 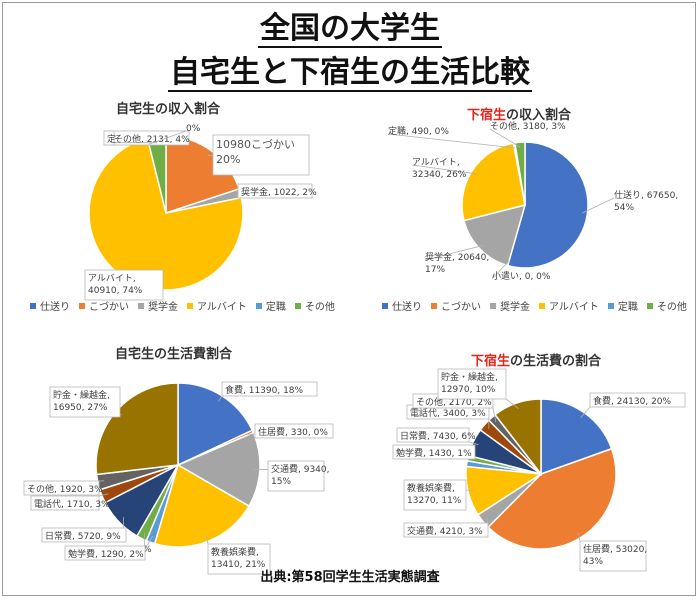 What do you see at coordinates (468, 390) in the screenshot?
I see `data-label: 12970, 10%` at bounding box center [468, 390].